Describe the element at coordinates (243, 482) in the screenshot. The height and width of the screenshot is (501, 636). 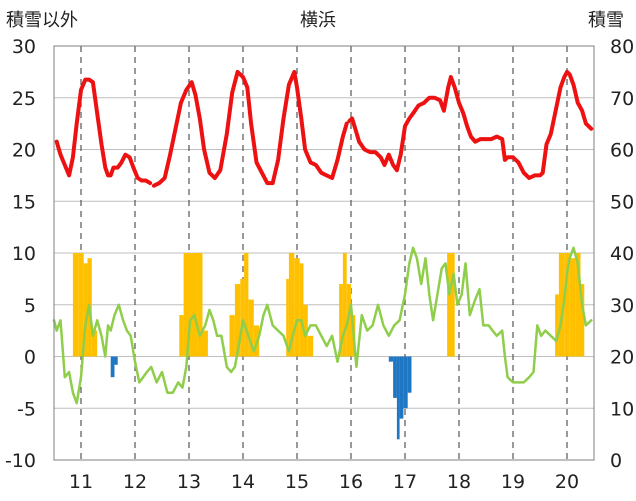
I see `x-tick-label: 14` at that location.